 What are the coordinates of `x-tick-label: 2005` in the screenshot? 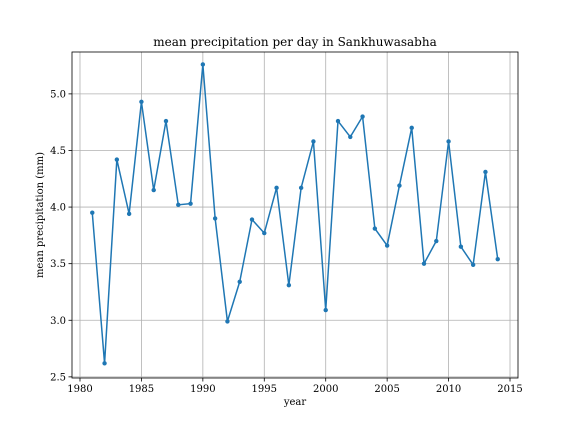 It's located at (386, 389).